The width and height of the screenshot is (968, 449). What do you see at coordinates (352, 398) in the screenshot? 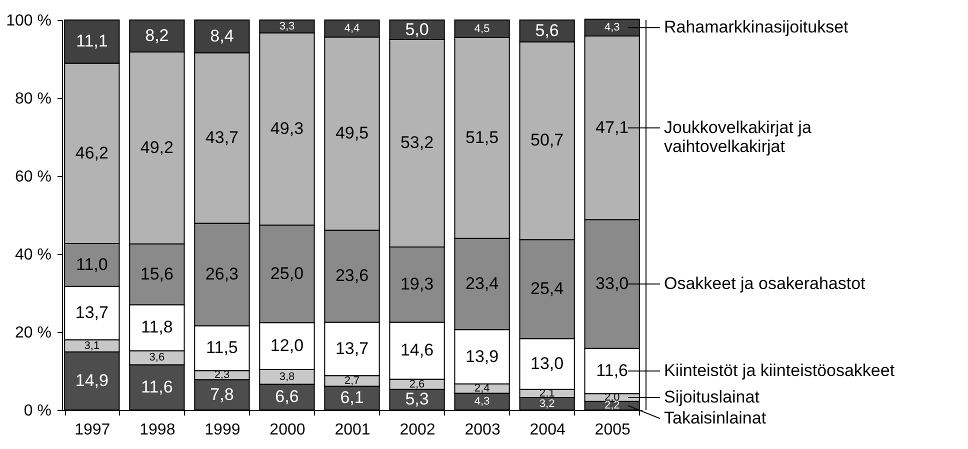
I see `data-label: 6,1` at bounding box center [352, 398].